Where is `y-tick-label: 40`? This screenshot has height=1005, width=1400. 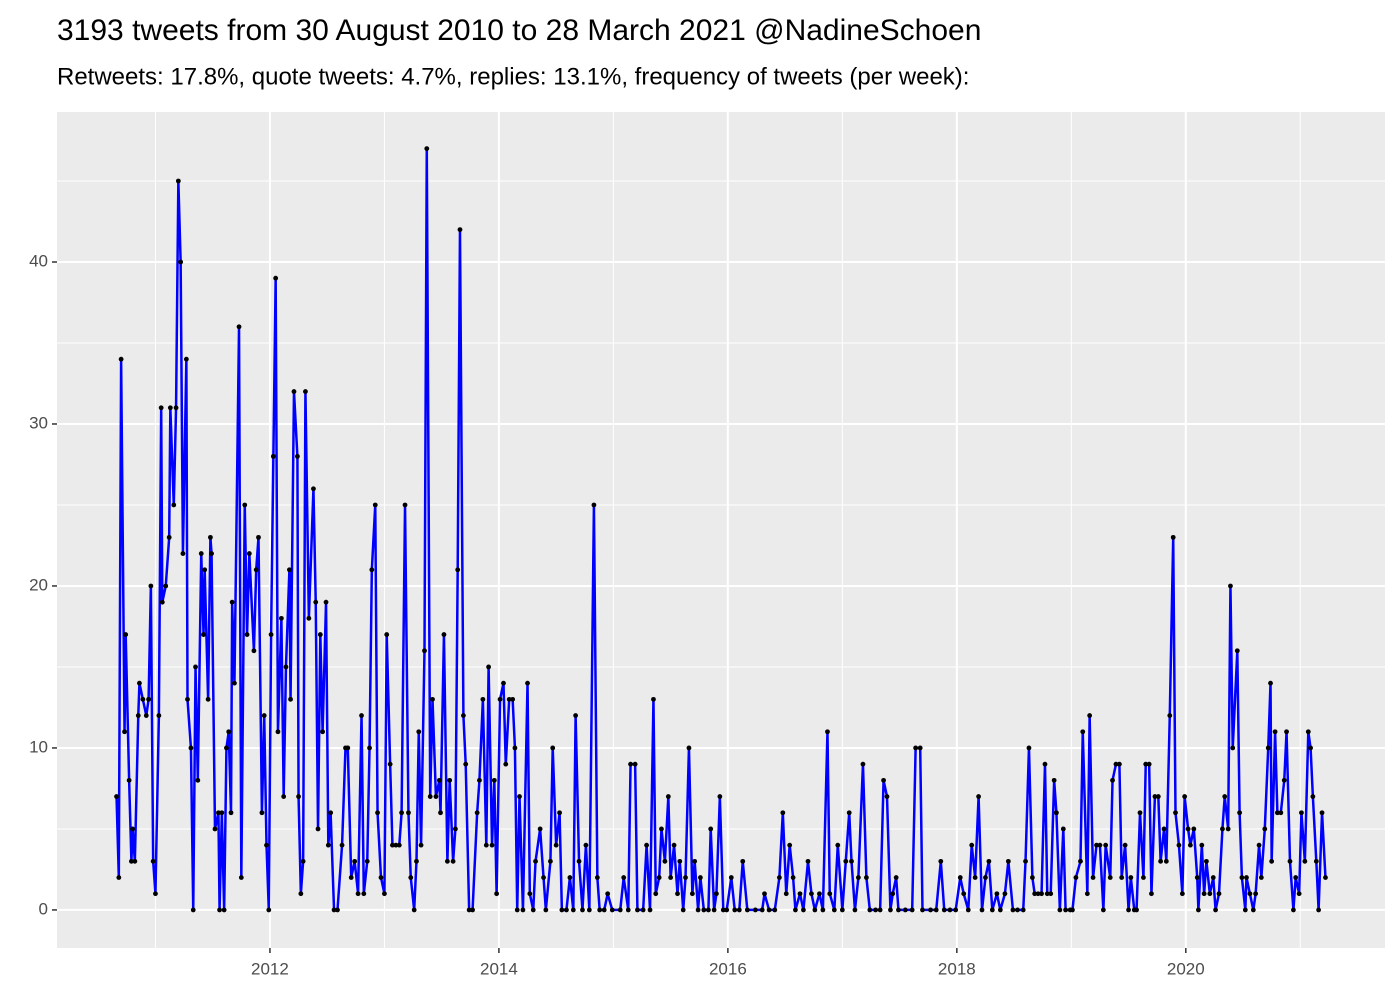
y-tick-label: 40 is located at coordinates (38, 260).